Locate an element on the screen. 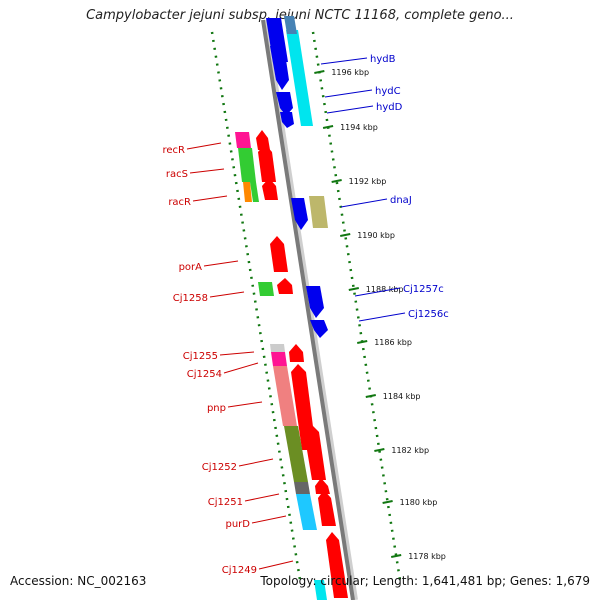 Image resolution: width=600 pixels, height=600 pixels. gene-label-recr: recR is located at coordinates (174, 150).